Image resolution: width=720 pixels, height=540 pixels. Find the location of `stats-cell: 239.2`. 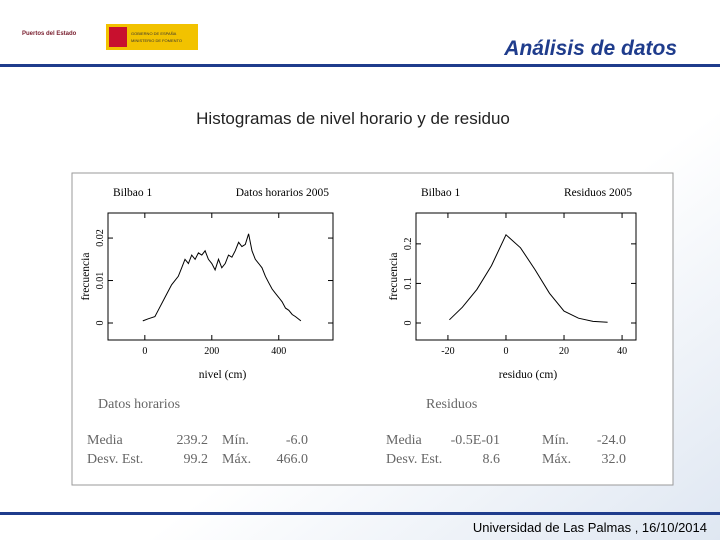

stats-cell: 239.2 is located at coordinates (193, 440).